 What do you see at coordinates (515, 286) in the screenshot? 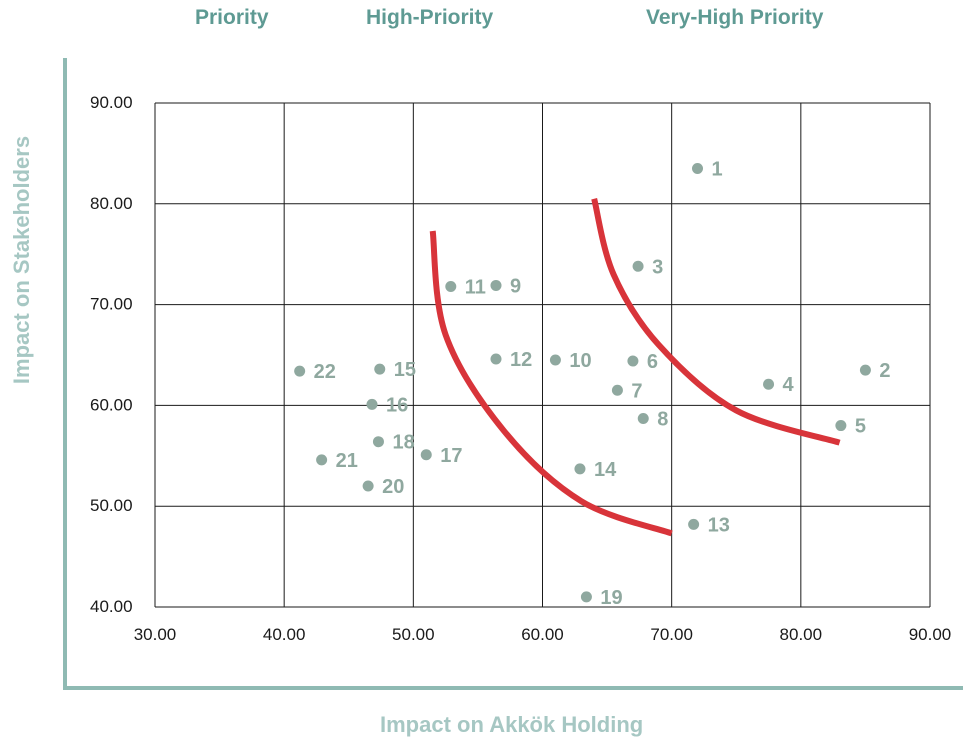
I see `data-point-label: 9` at bounding box center [515, 286].